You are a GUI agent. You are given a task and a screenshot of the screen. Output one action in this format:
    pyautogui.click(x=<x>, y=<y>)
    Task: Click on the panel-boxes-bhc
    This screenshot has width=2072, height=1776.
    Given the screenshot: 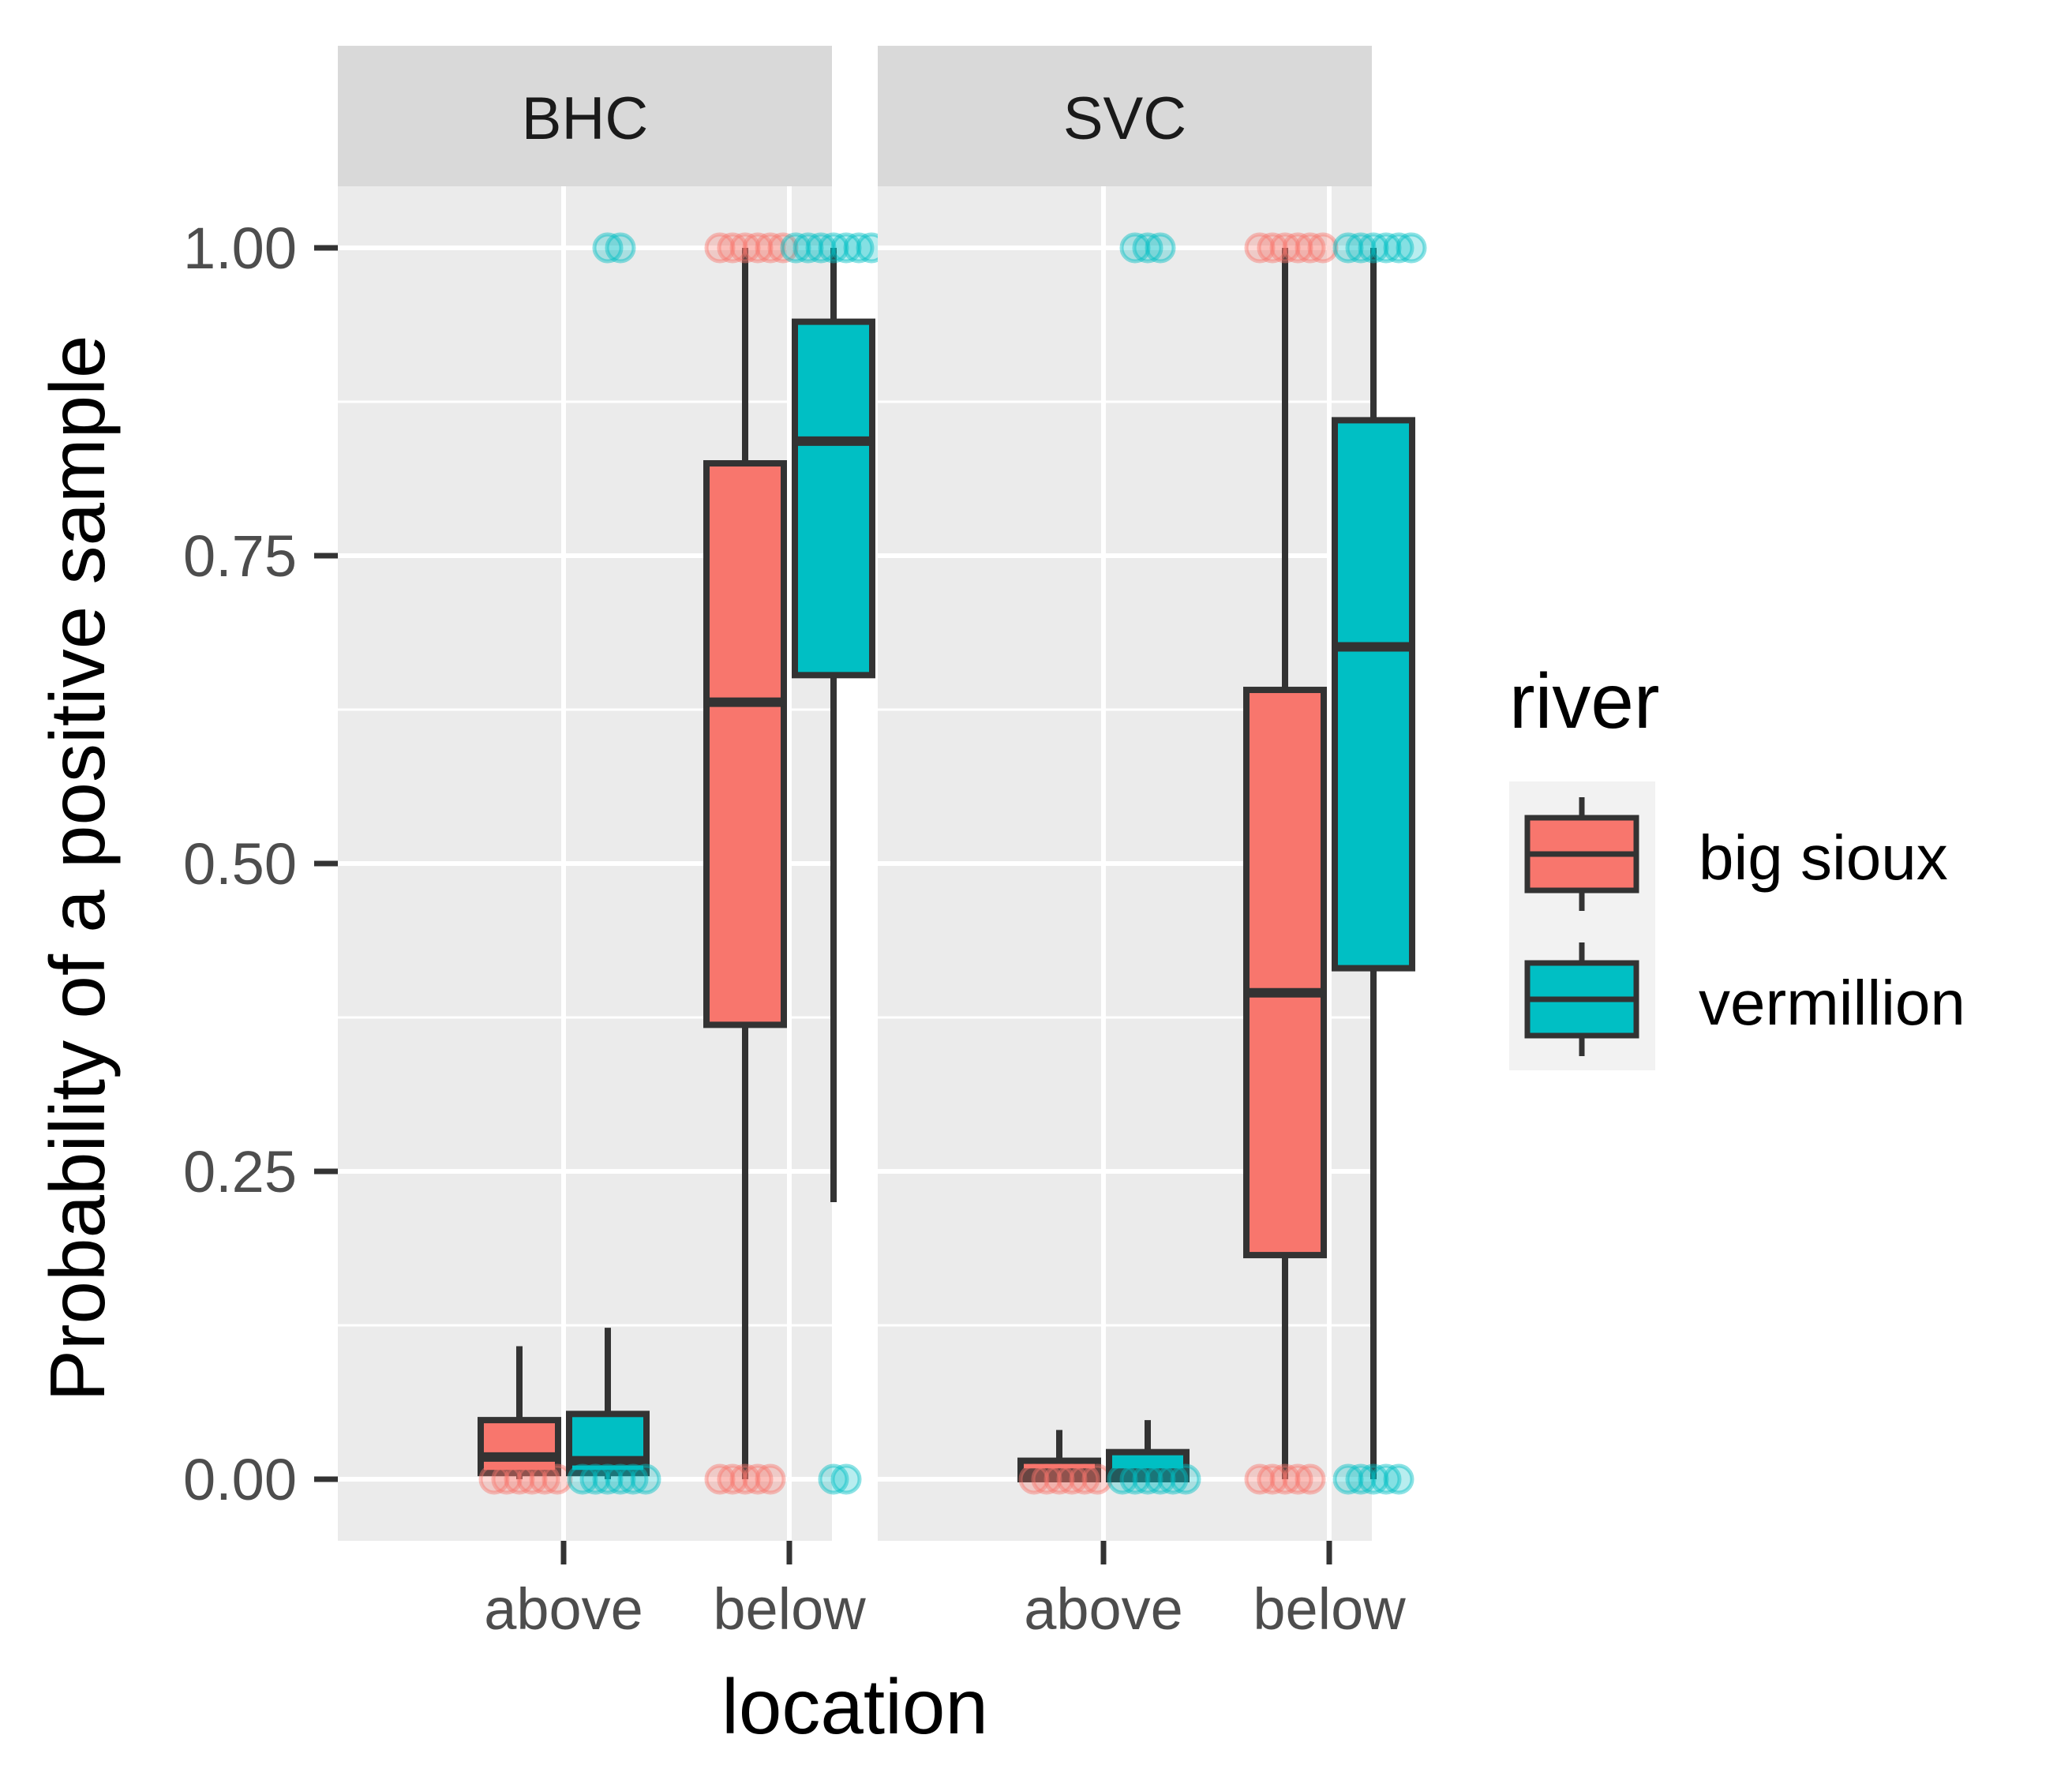 What is the action you would take?
    pyautogui.click(x=682, y=863)
    